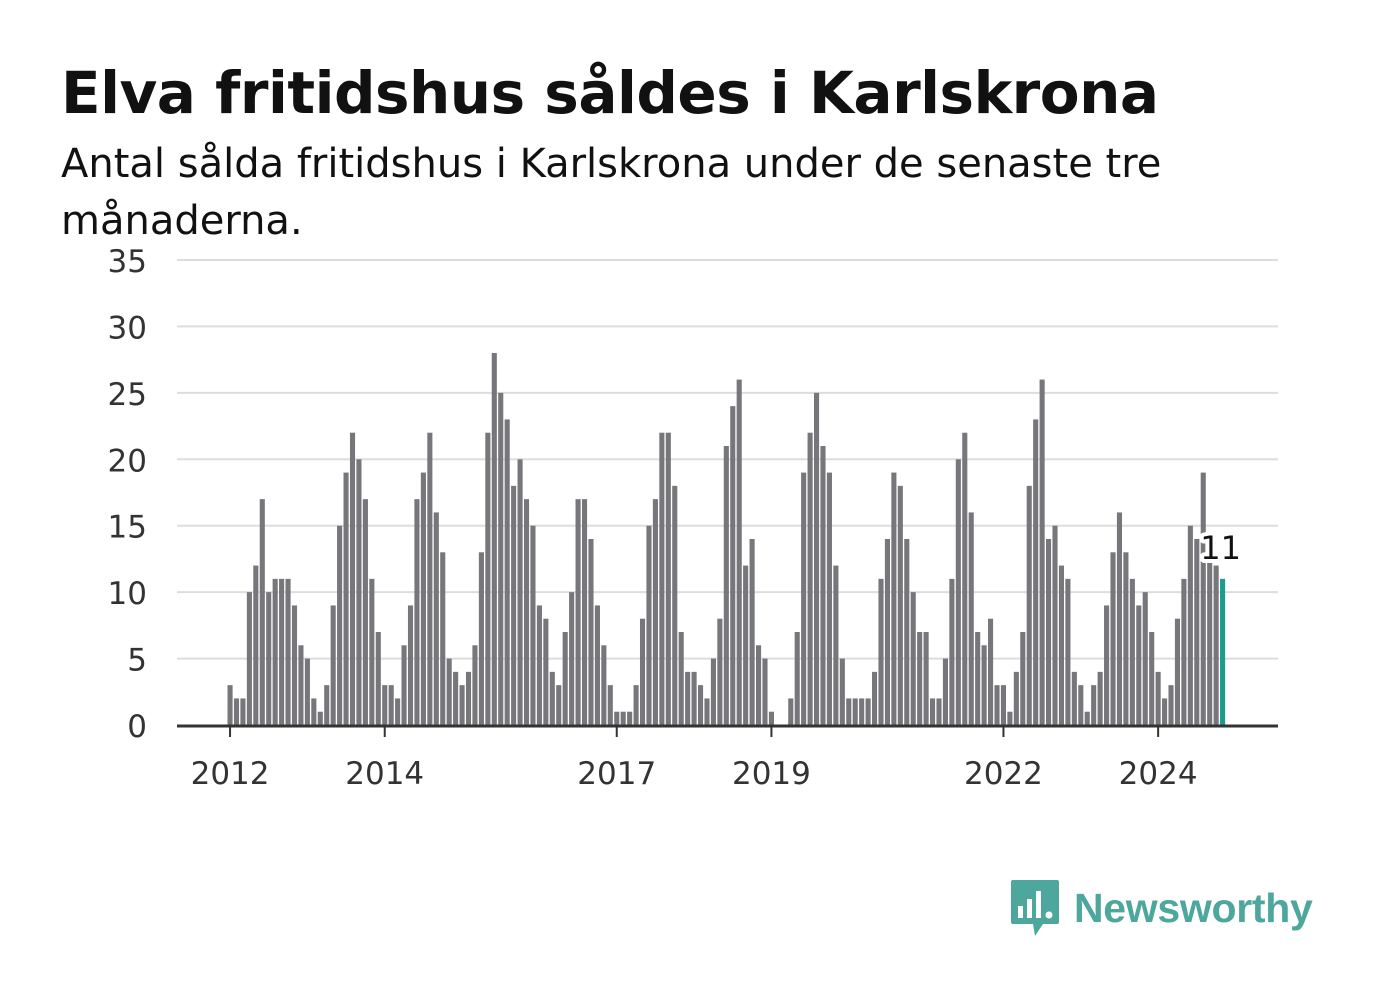  I want to click on highlight-value-label: 11, so click(1220, 548).